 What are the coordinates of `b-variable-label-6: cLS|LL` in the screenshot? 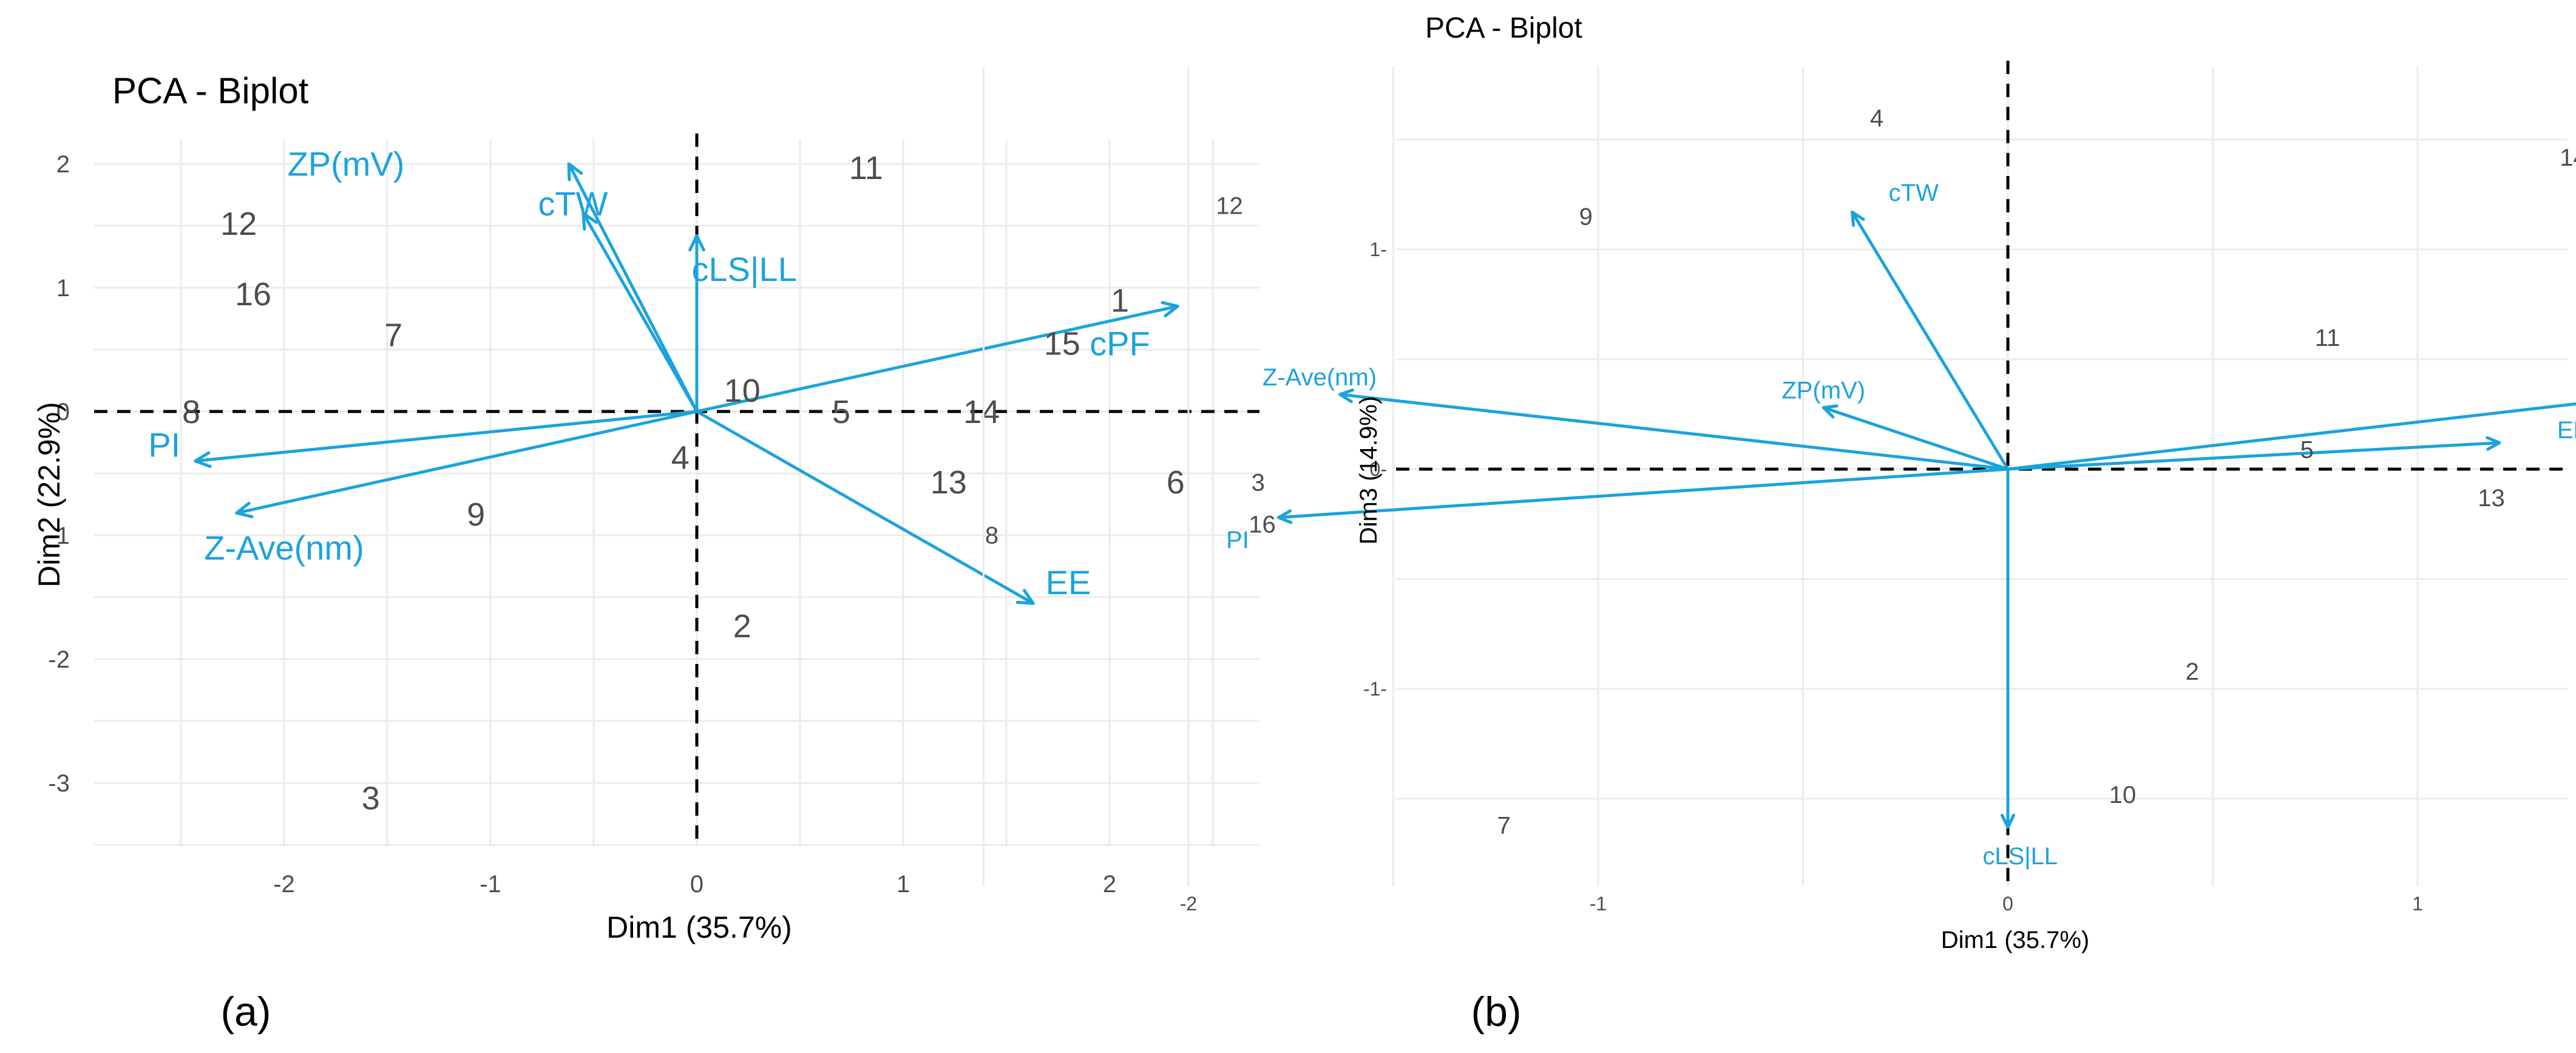 It's located at (2020, 856).